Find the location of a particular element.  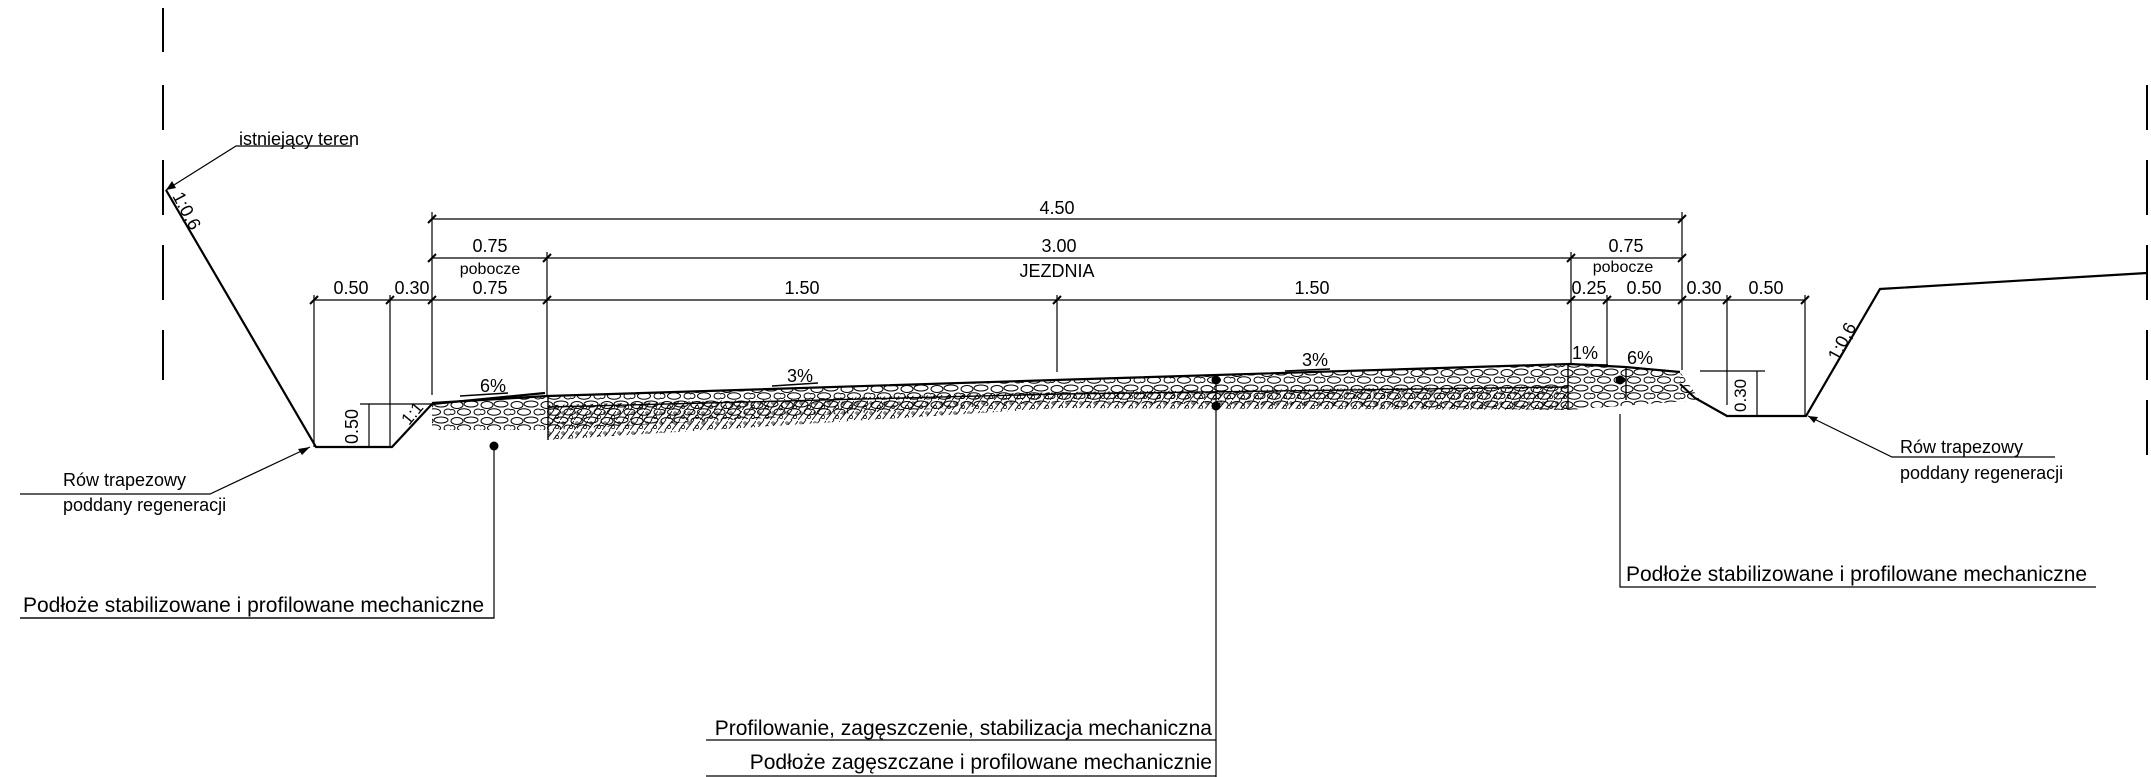

dim-ditch-right-bottom: 0.50 is located at coordinates (1765, 288).